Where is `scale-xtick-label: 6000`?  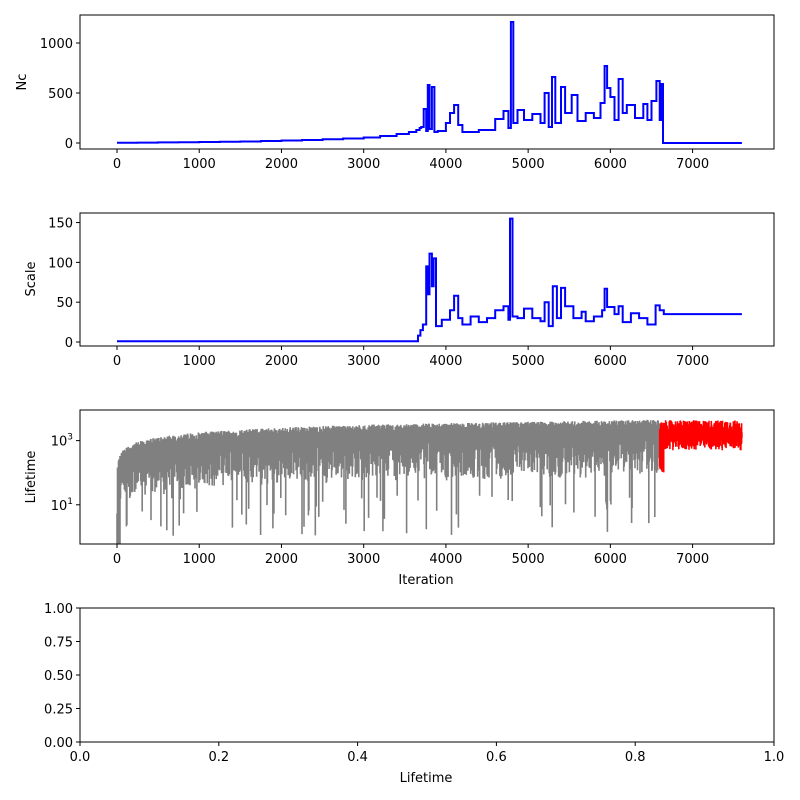
scale-xtick-label: 6000 is located at coordinates (610, 361).